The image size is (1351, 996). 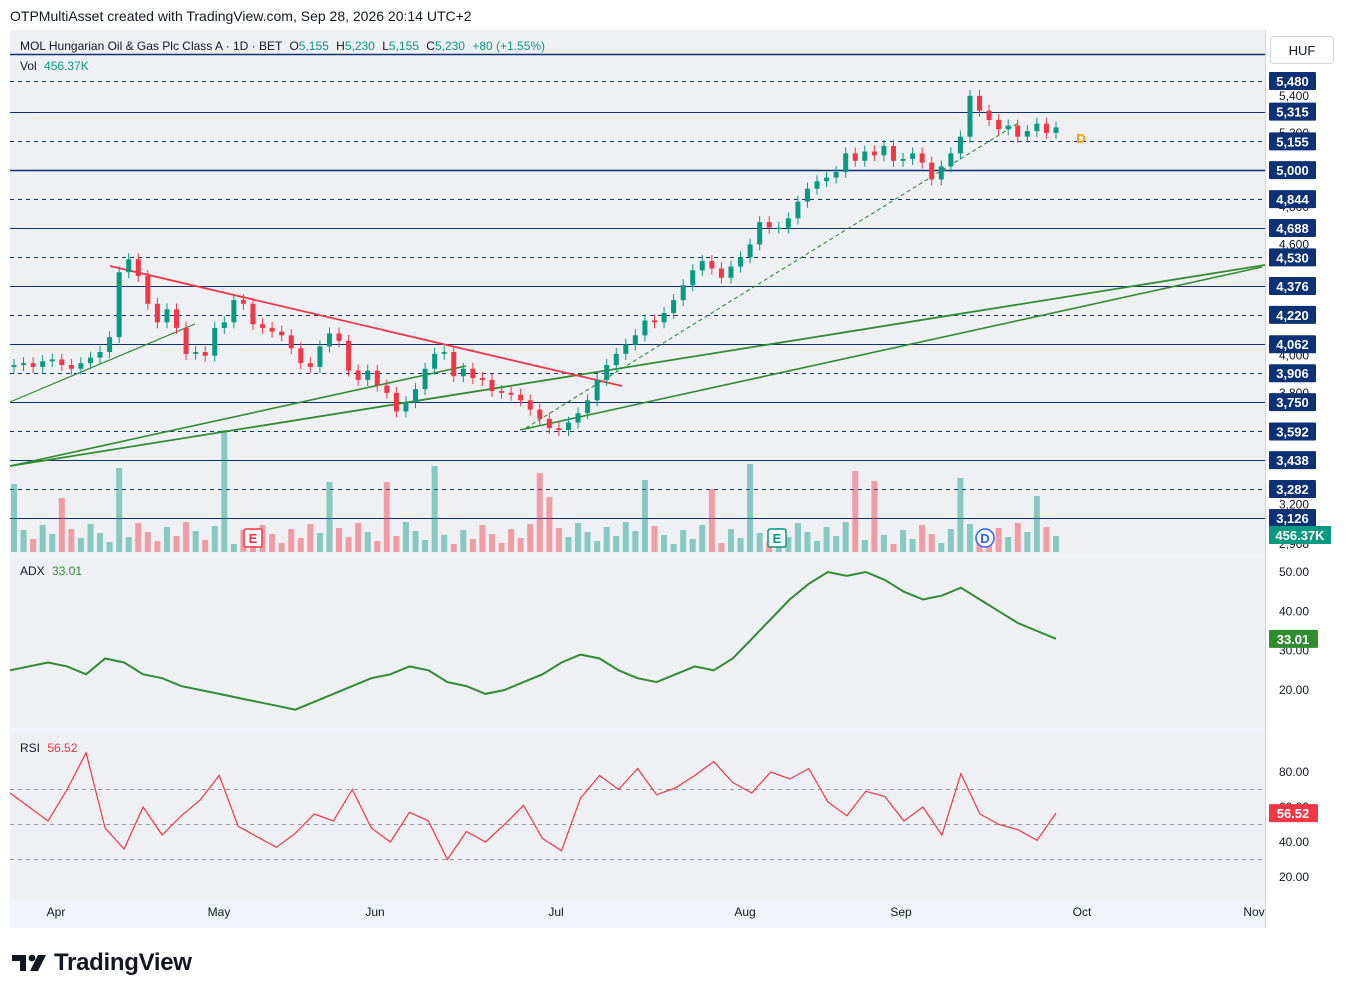 I want to click on low-value: 5,155, so click(x=403, y=46).